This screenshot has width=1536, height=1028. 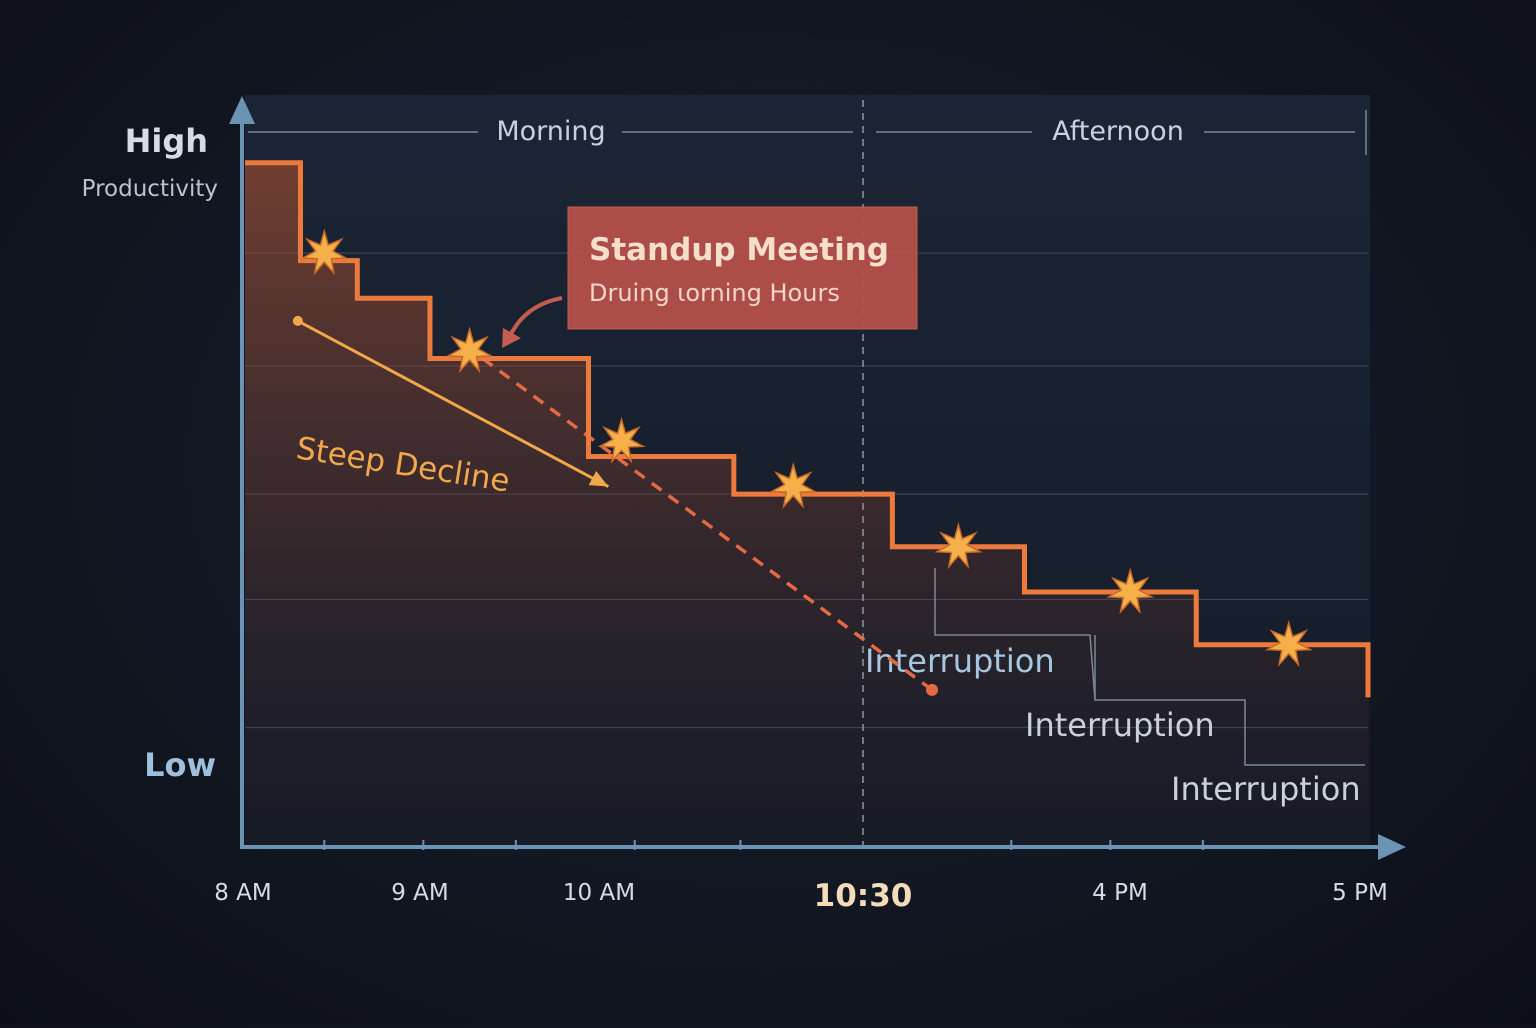 What do you see at coordinates (1392, 847) in the screenshot?
I see `x-axis-arrow-icon` at bounding box center [1392, 847].